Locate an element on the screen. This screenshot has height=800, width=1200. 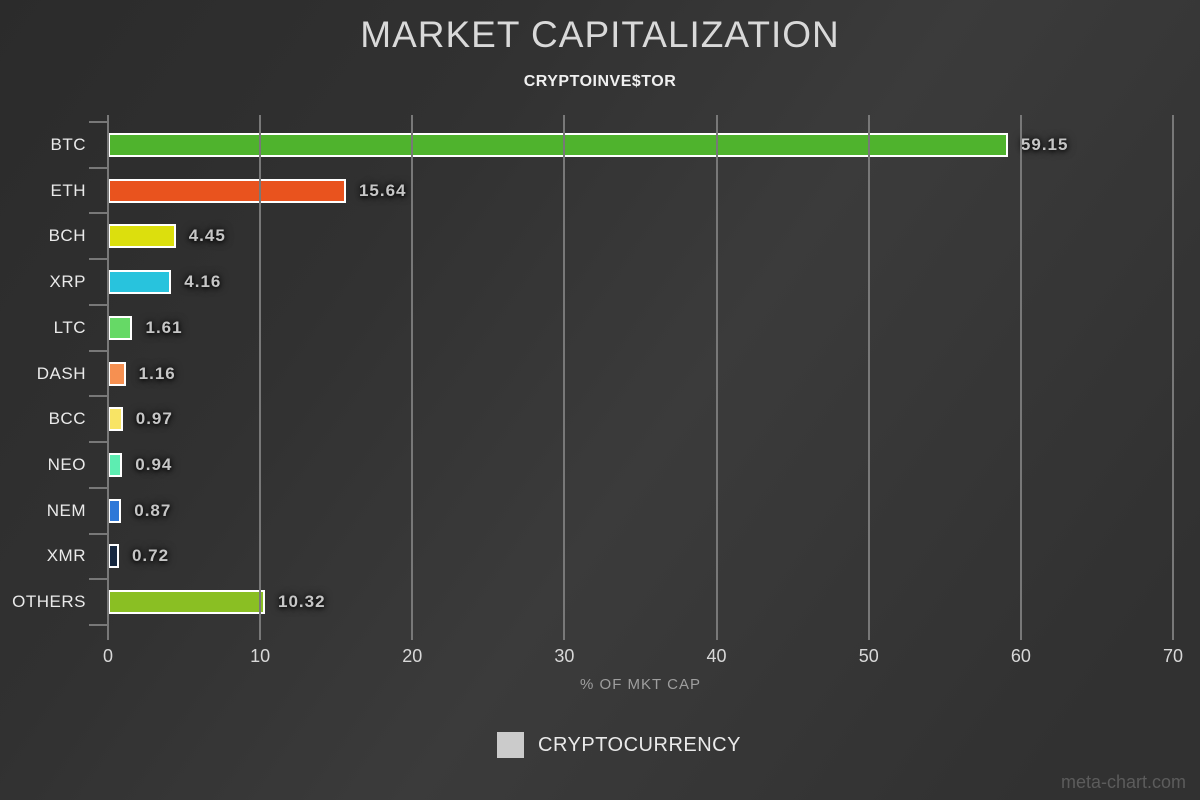
category-label: BCH is located at coordinates (67, 236).